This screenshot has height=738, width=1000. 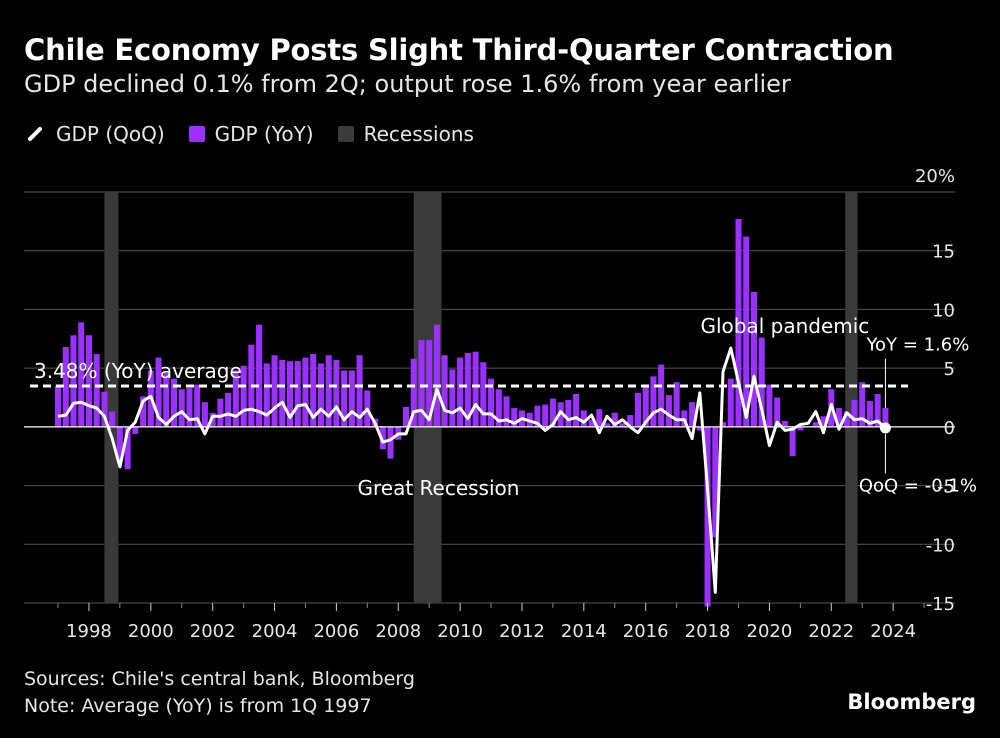 I want to click on qoq-last-point, so click(x=885, y=428).